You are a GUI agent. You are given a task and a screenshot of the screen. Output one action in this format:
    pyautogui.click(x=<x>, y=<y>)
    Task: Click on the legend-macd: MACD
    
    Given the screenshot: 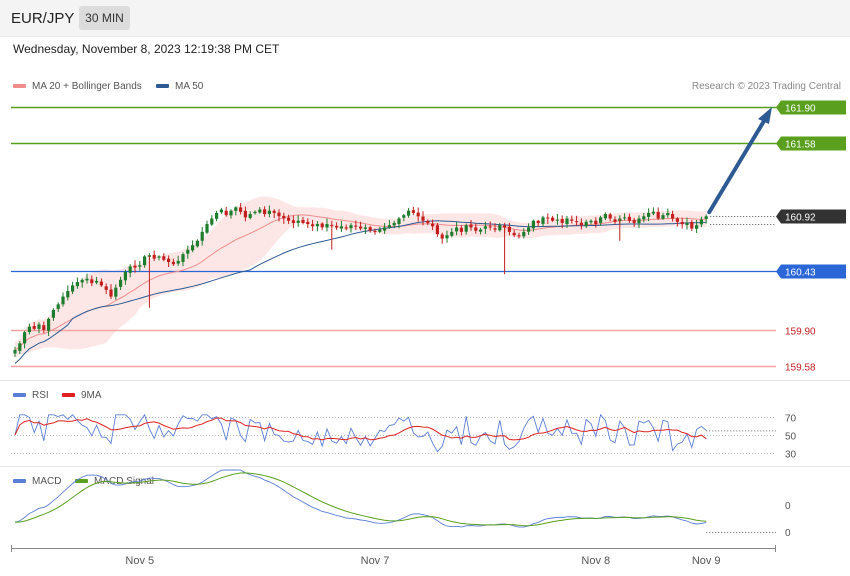 What is the action you would take?
    pyautogui.click(x=37, y=481)
    